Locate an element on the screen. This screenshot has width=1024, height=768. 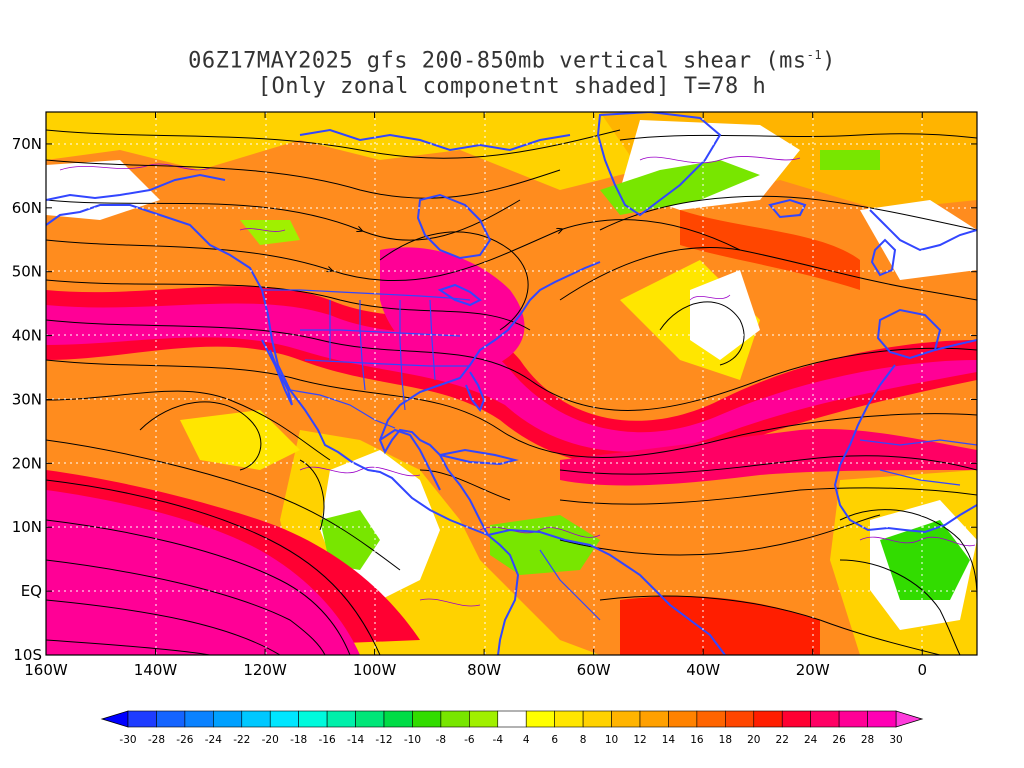
cuba is located at coordinates (479, 457).